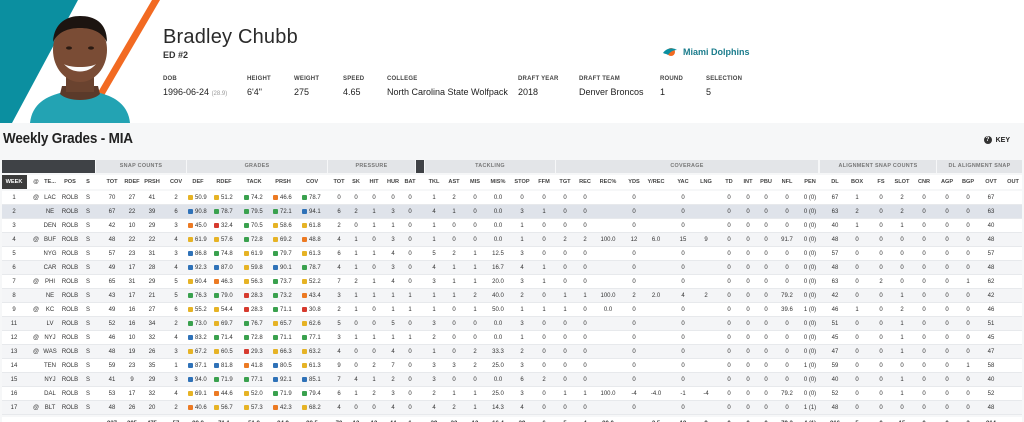 The image size is (1024, 422). I want to click on grade-value: 30.8, so click(315, 310).